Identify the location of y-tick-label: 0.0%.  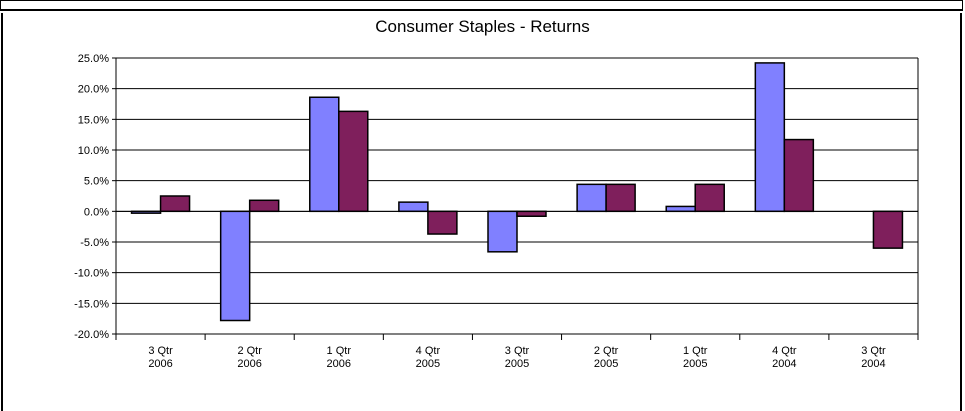
(96, 212).